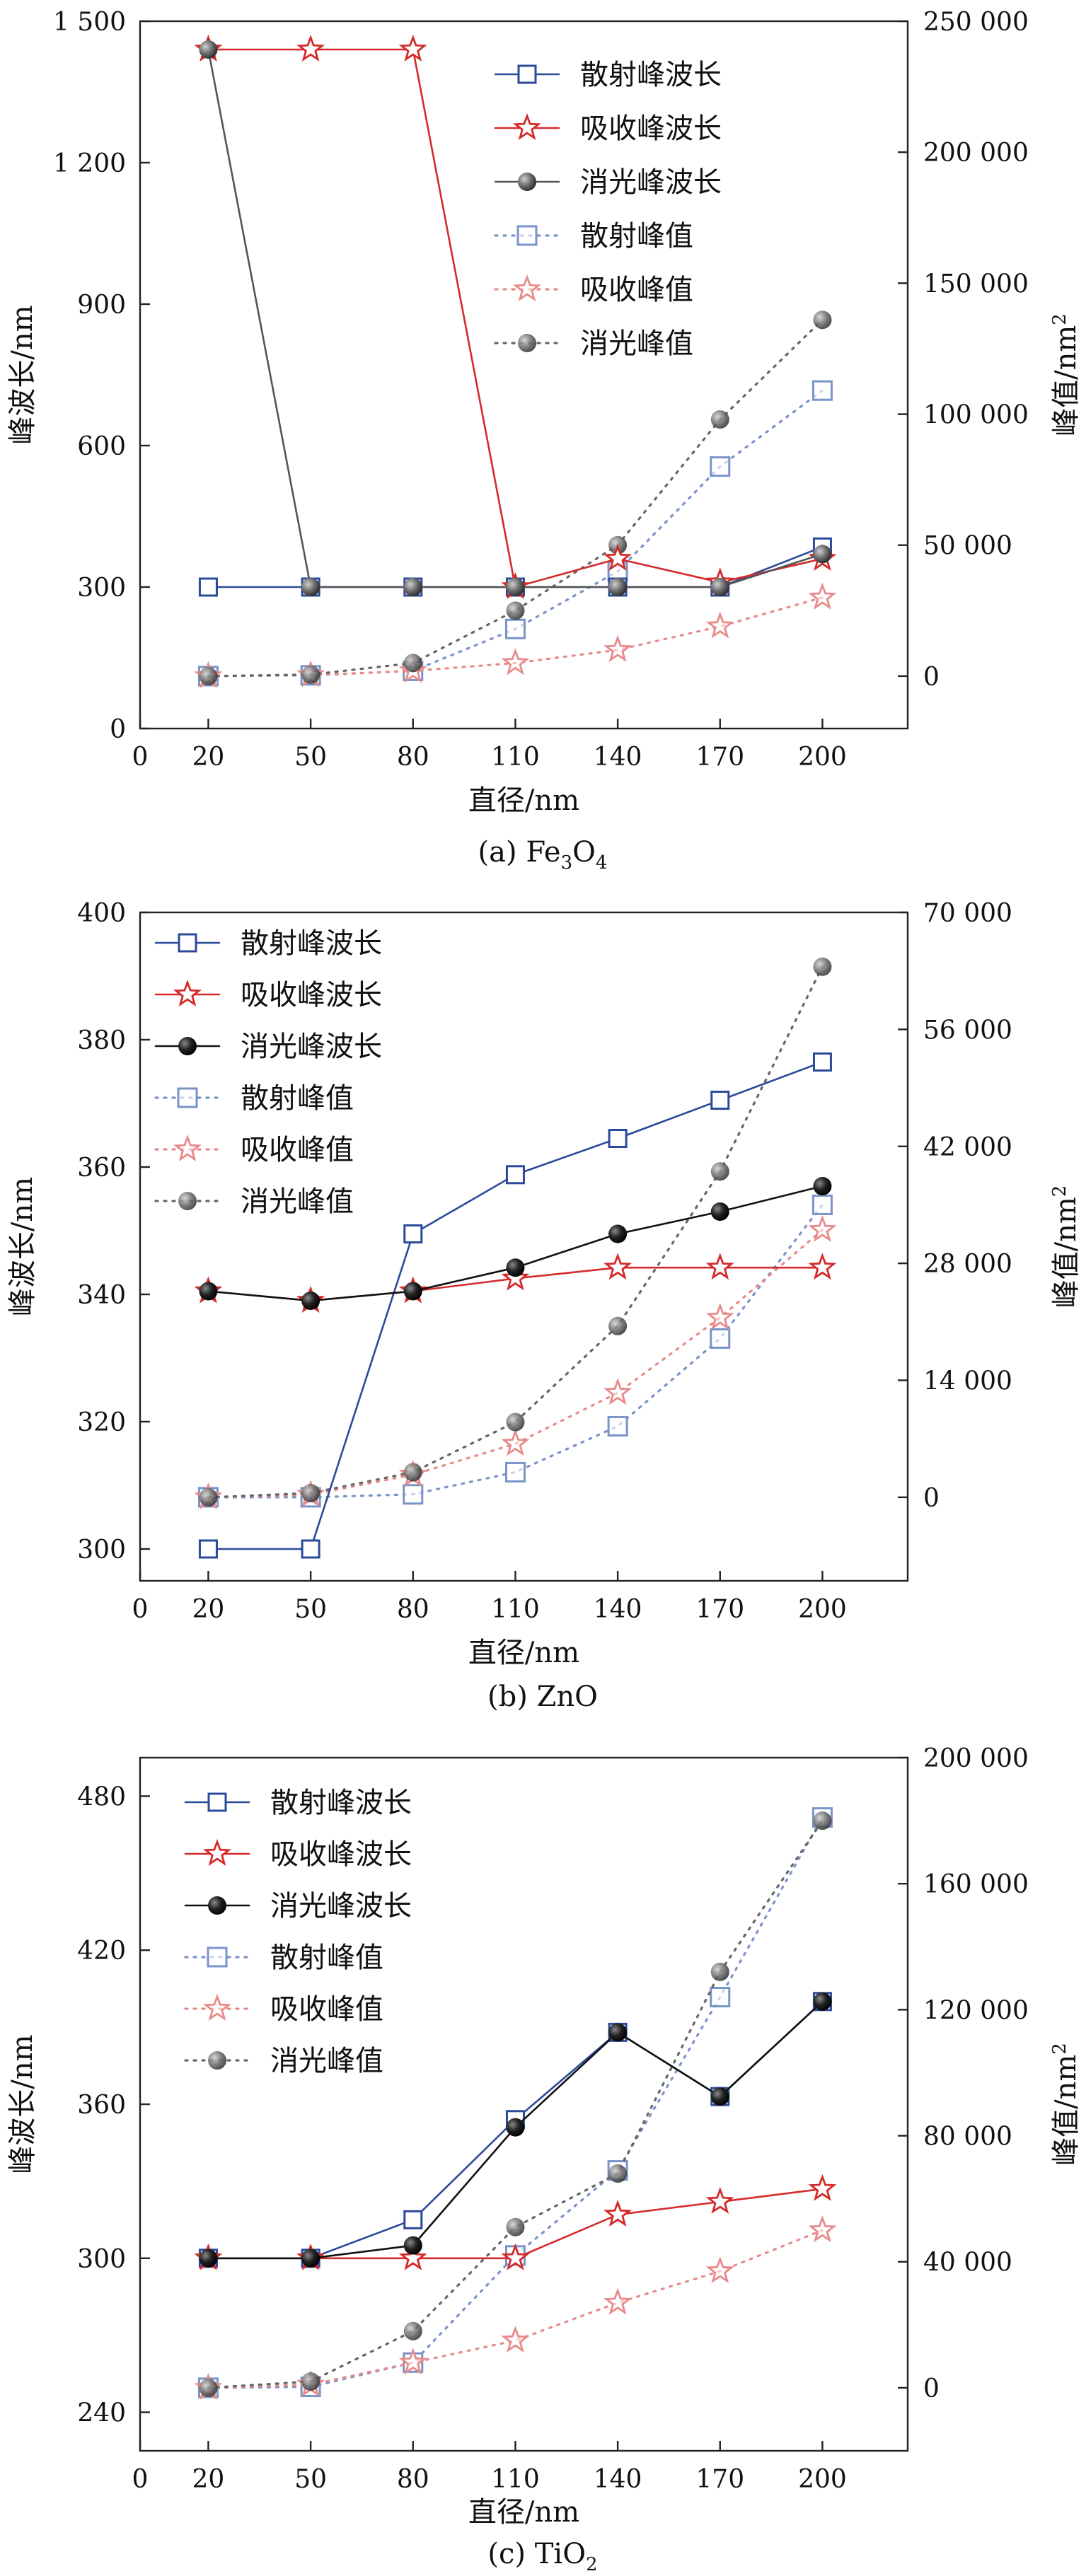 The width and height of the screenshot is (1086, 2576). I want to click on legend-label-c: 散射峰值, so click(326, 1958).